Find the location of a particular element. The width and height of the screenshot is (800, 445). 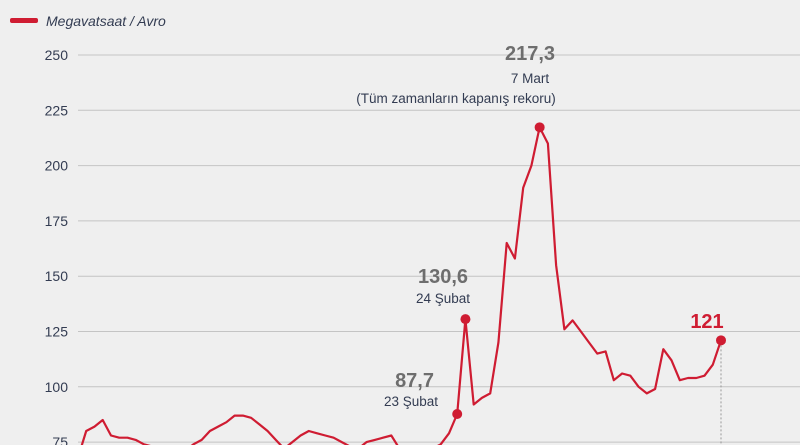

annotation-date-23-subat: 23 Şubat is located at coordinates (411, 401).